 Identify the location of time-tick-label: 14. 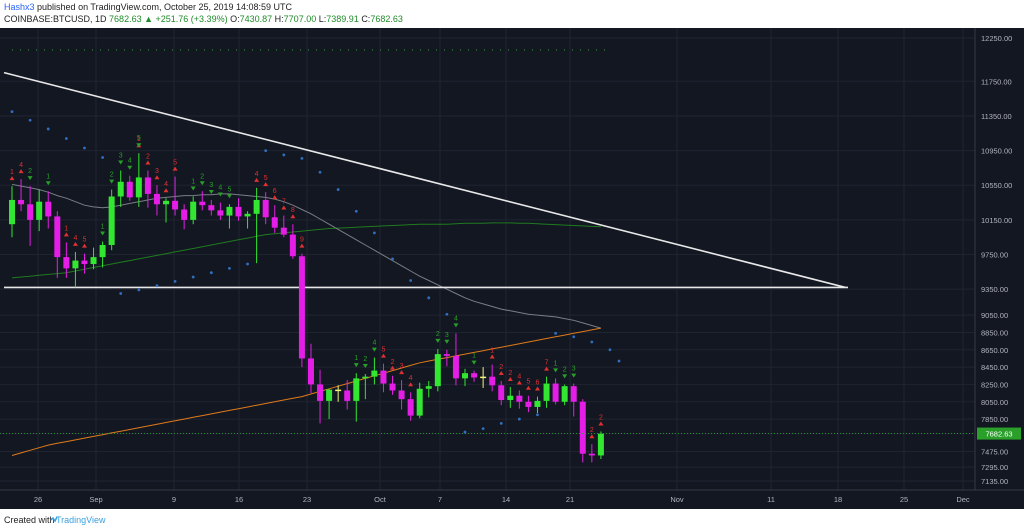
(506, 499).